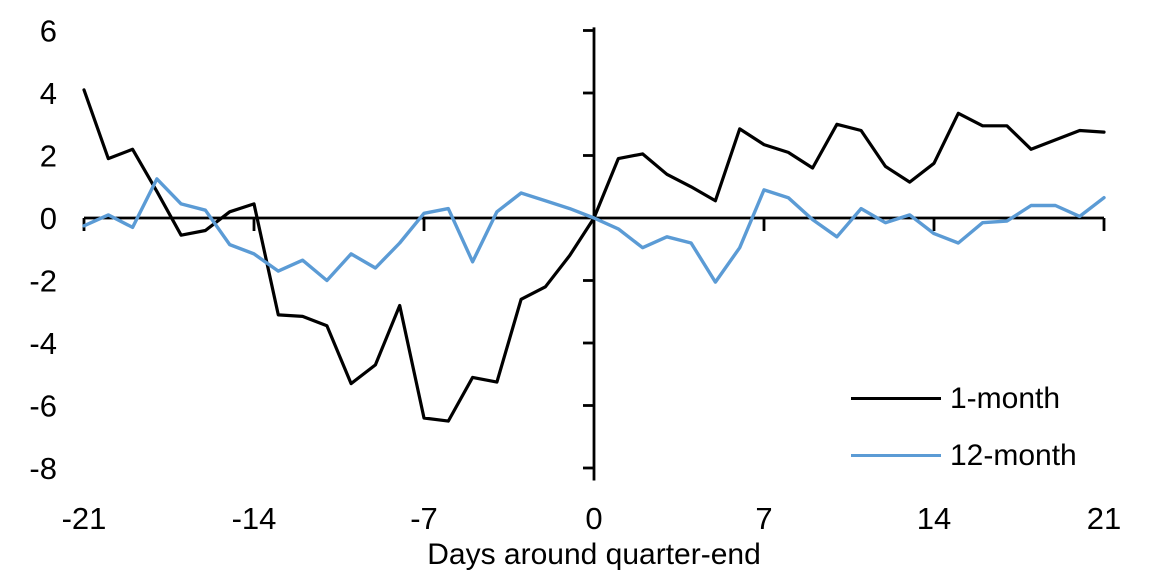  Describe the element at coordinates (424, 518) in the screenshot. I see `x-tick-label: -7` at that location.